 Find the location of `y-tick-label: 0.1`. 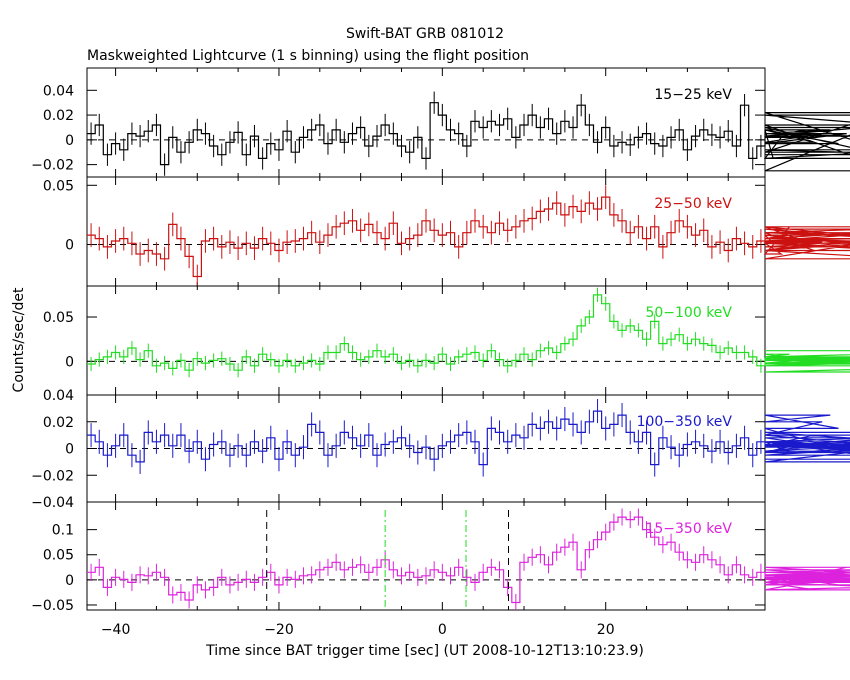

y-tick-label: 0.1 is located at coordinates (63, 531).